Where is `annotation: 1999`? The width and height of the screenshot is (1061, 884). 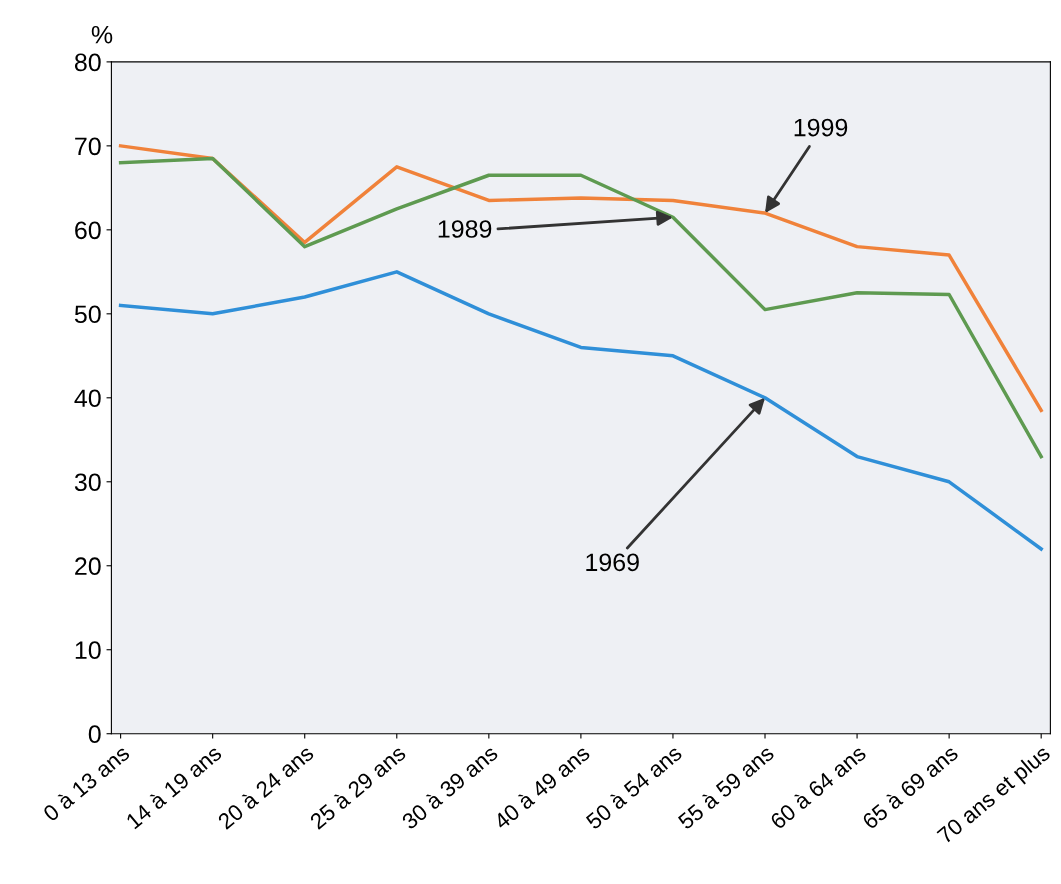 annotation: 1999 is located at coordinates (821, 127).